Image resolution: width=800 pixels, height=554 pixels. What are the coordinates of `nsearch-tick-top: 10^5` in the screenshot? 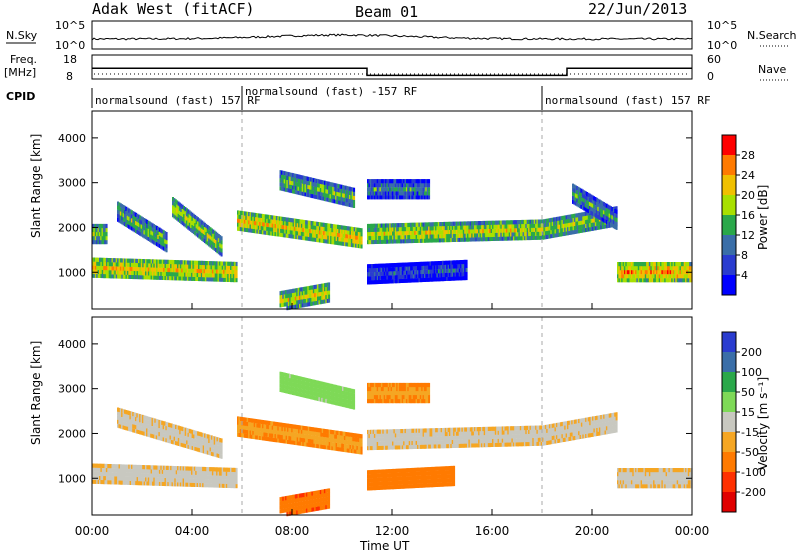 It's located at (722, 25).